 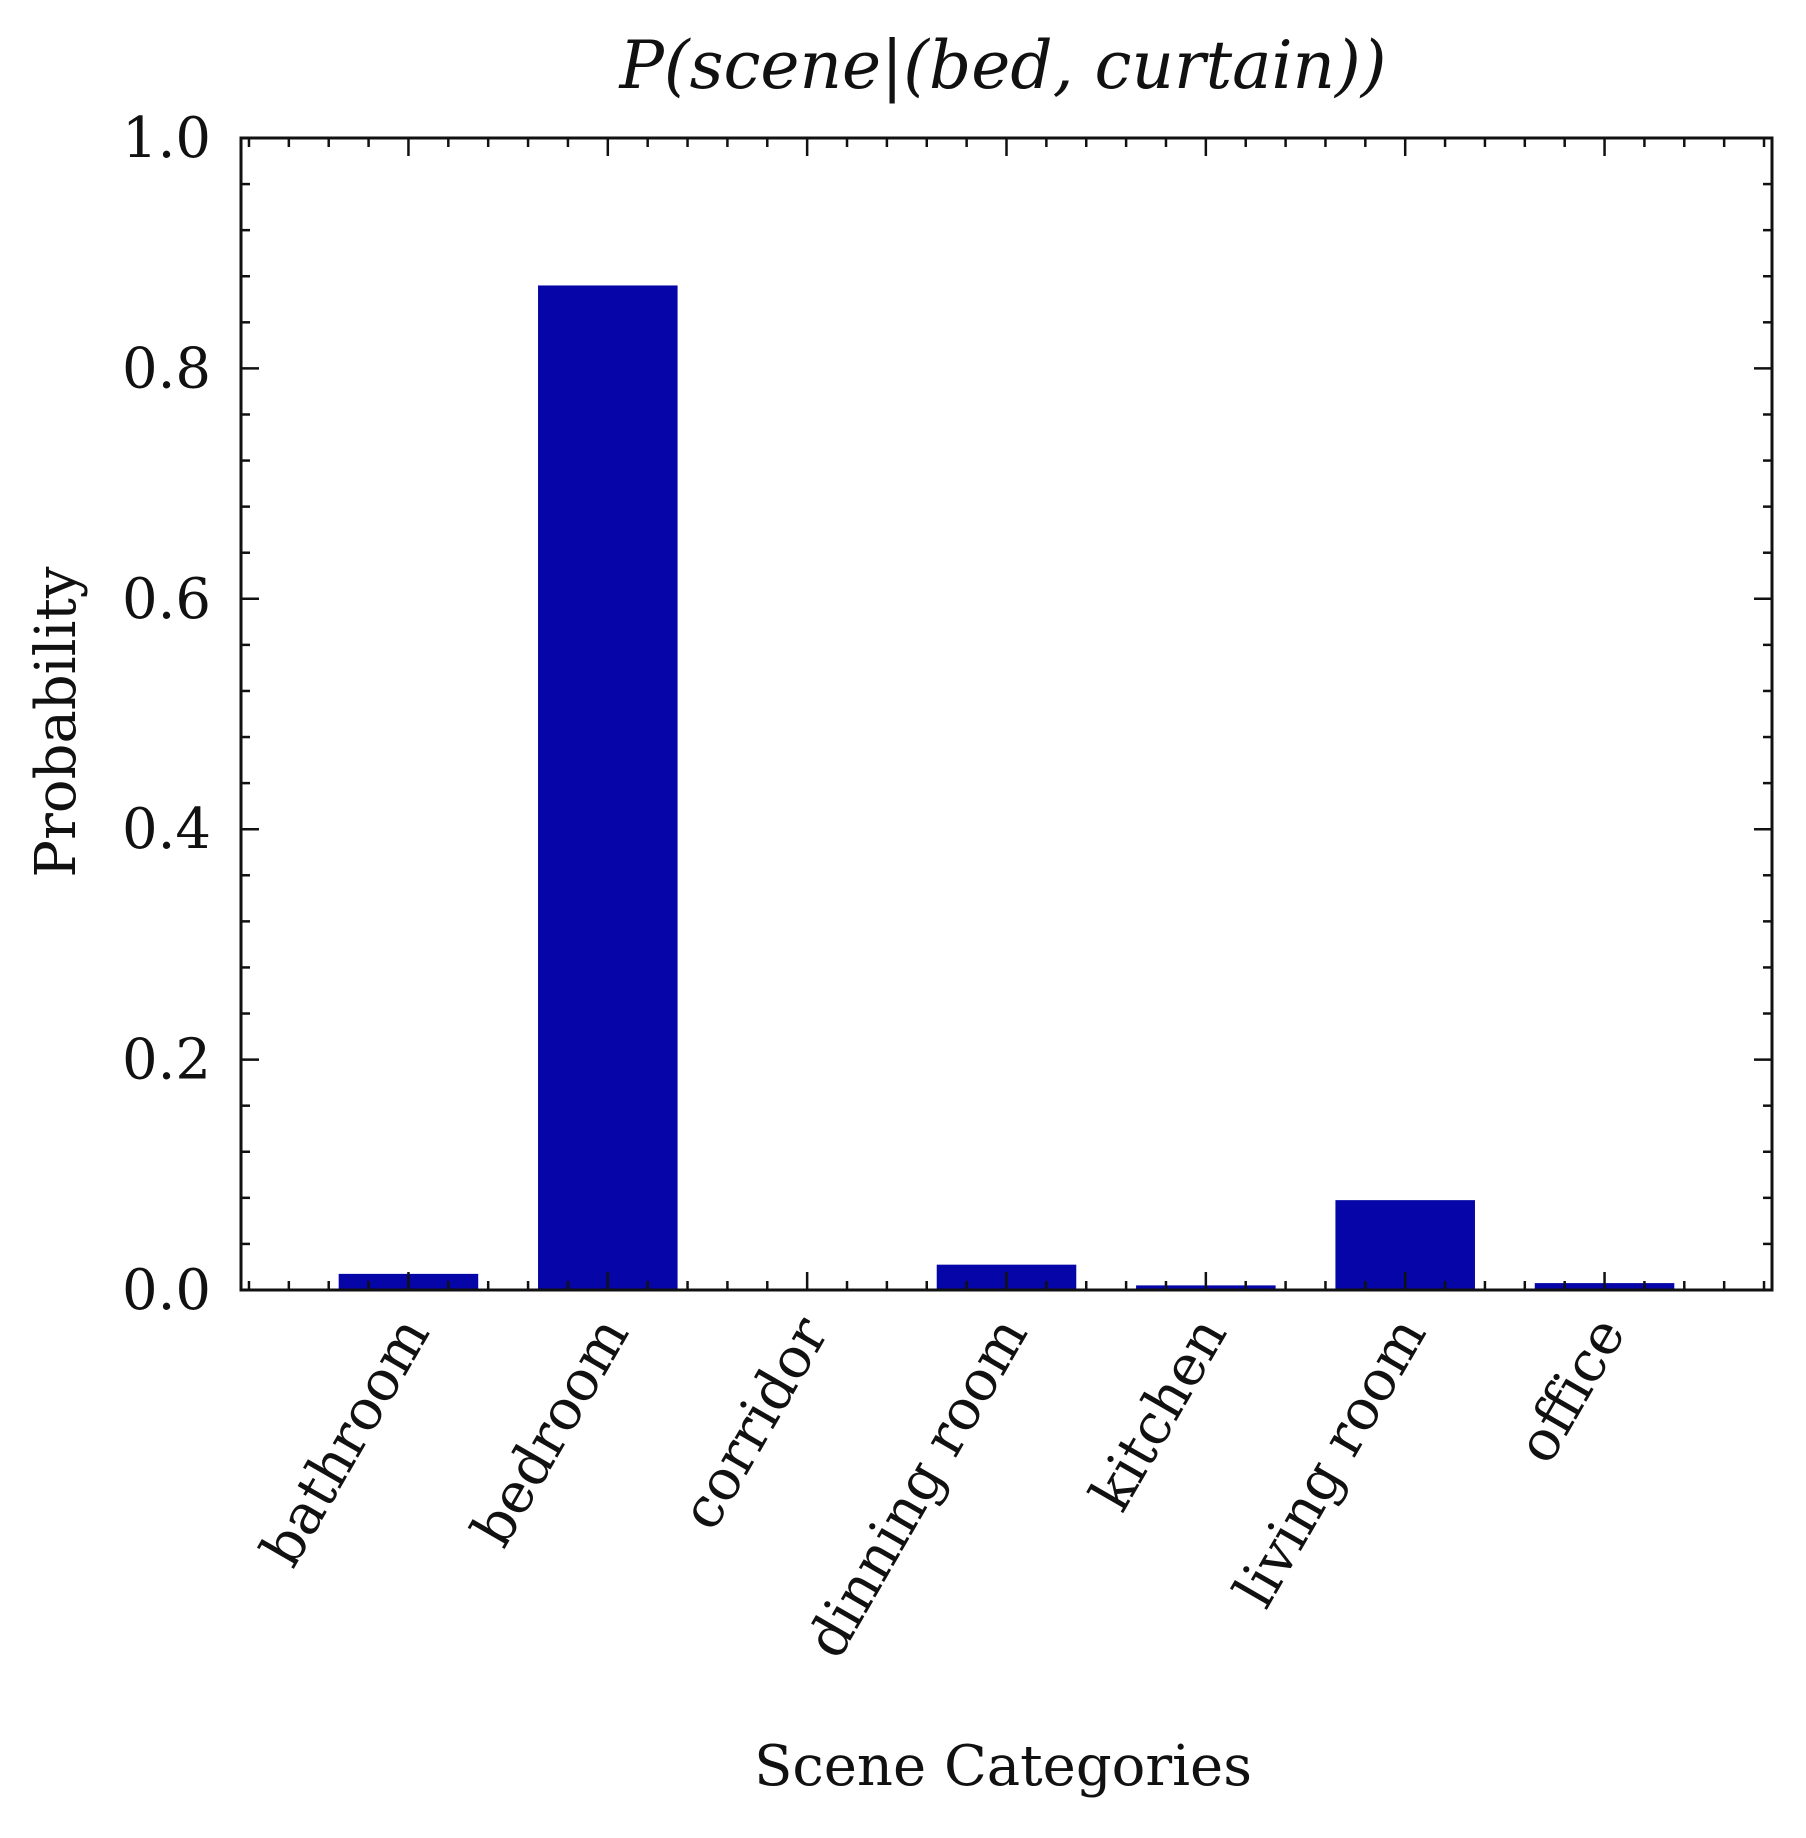 I want to click on x-tick-label-kitchen: kitchen, so click(x=1159, y=1414).